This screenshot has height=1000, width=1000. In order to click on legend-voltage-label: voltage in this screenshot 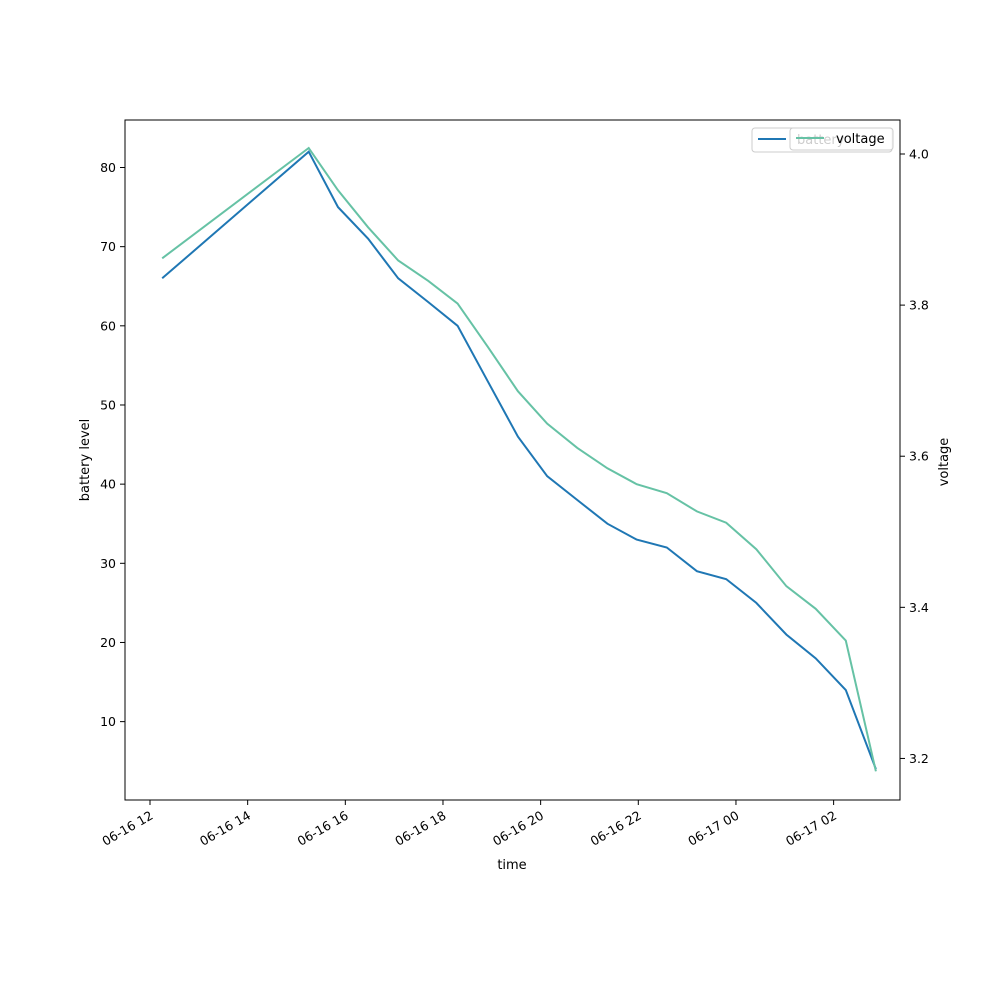, I will do `click(860, 139)`.